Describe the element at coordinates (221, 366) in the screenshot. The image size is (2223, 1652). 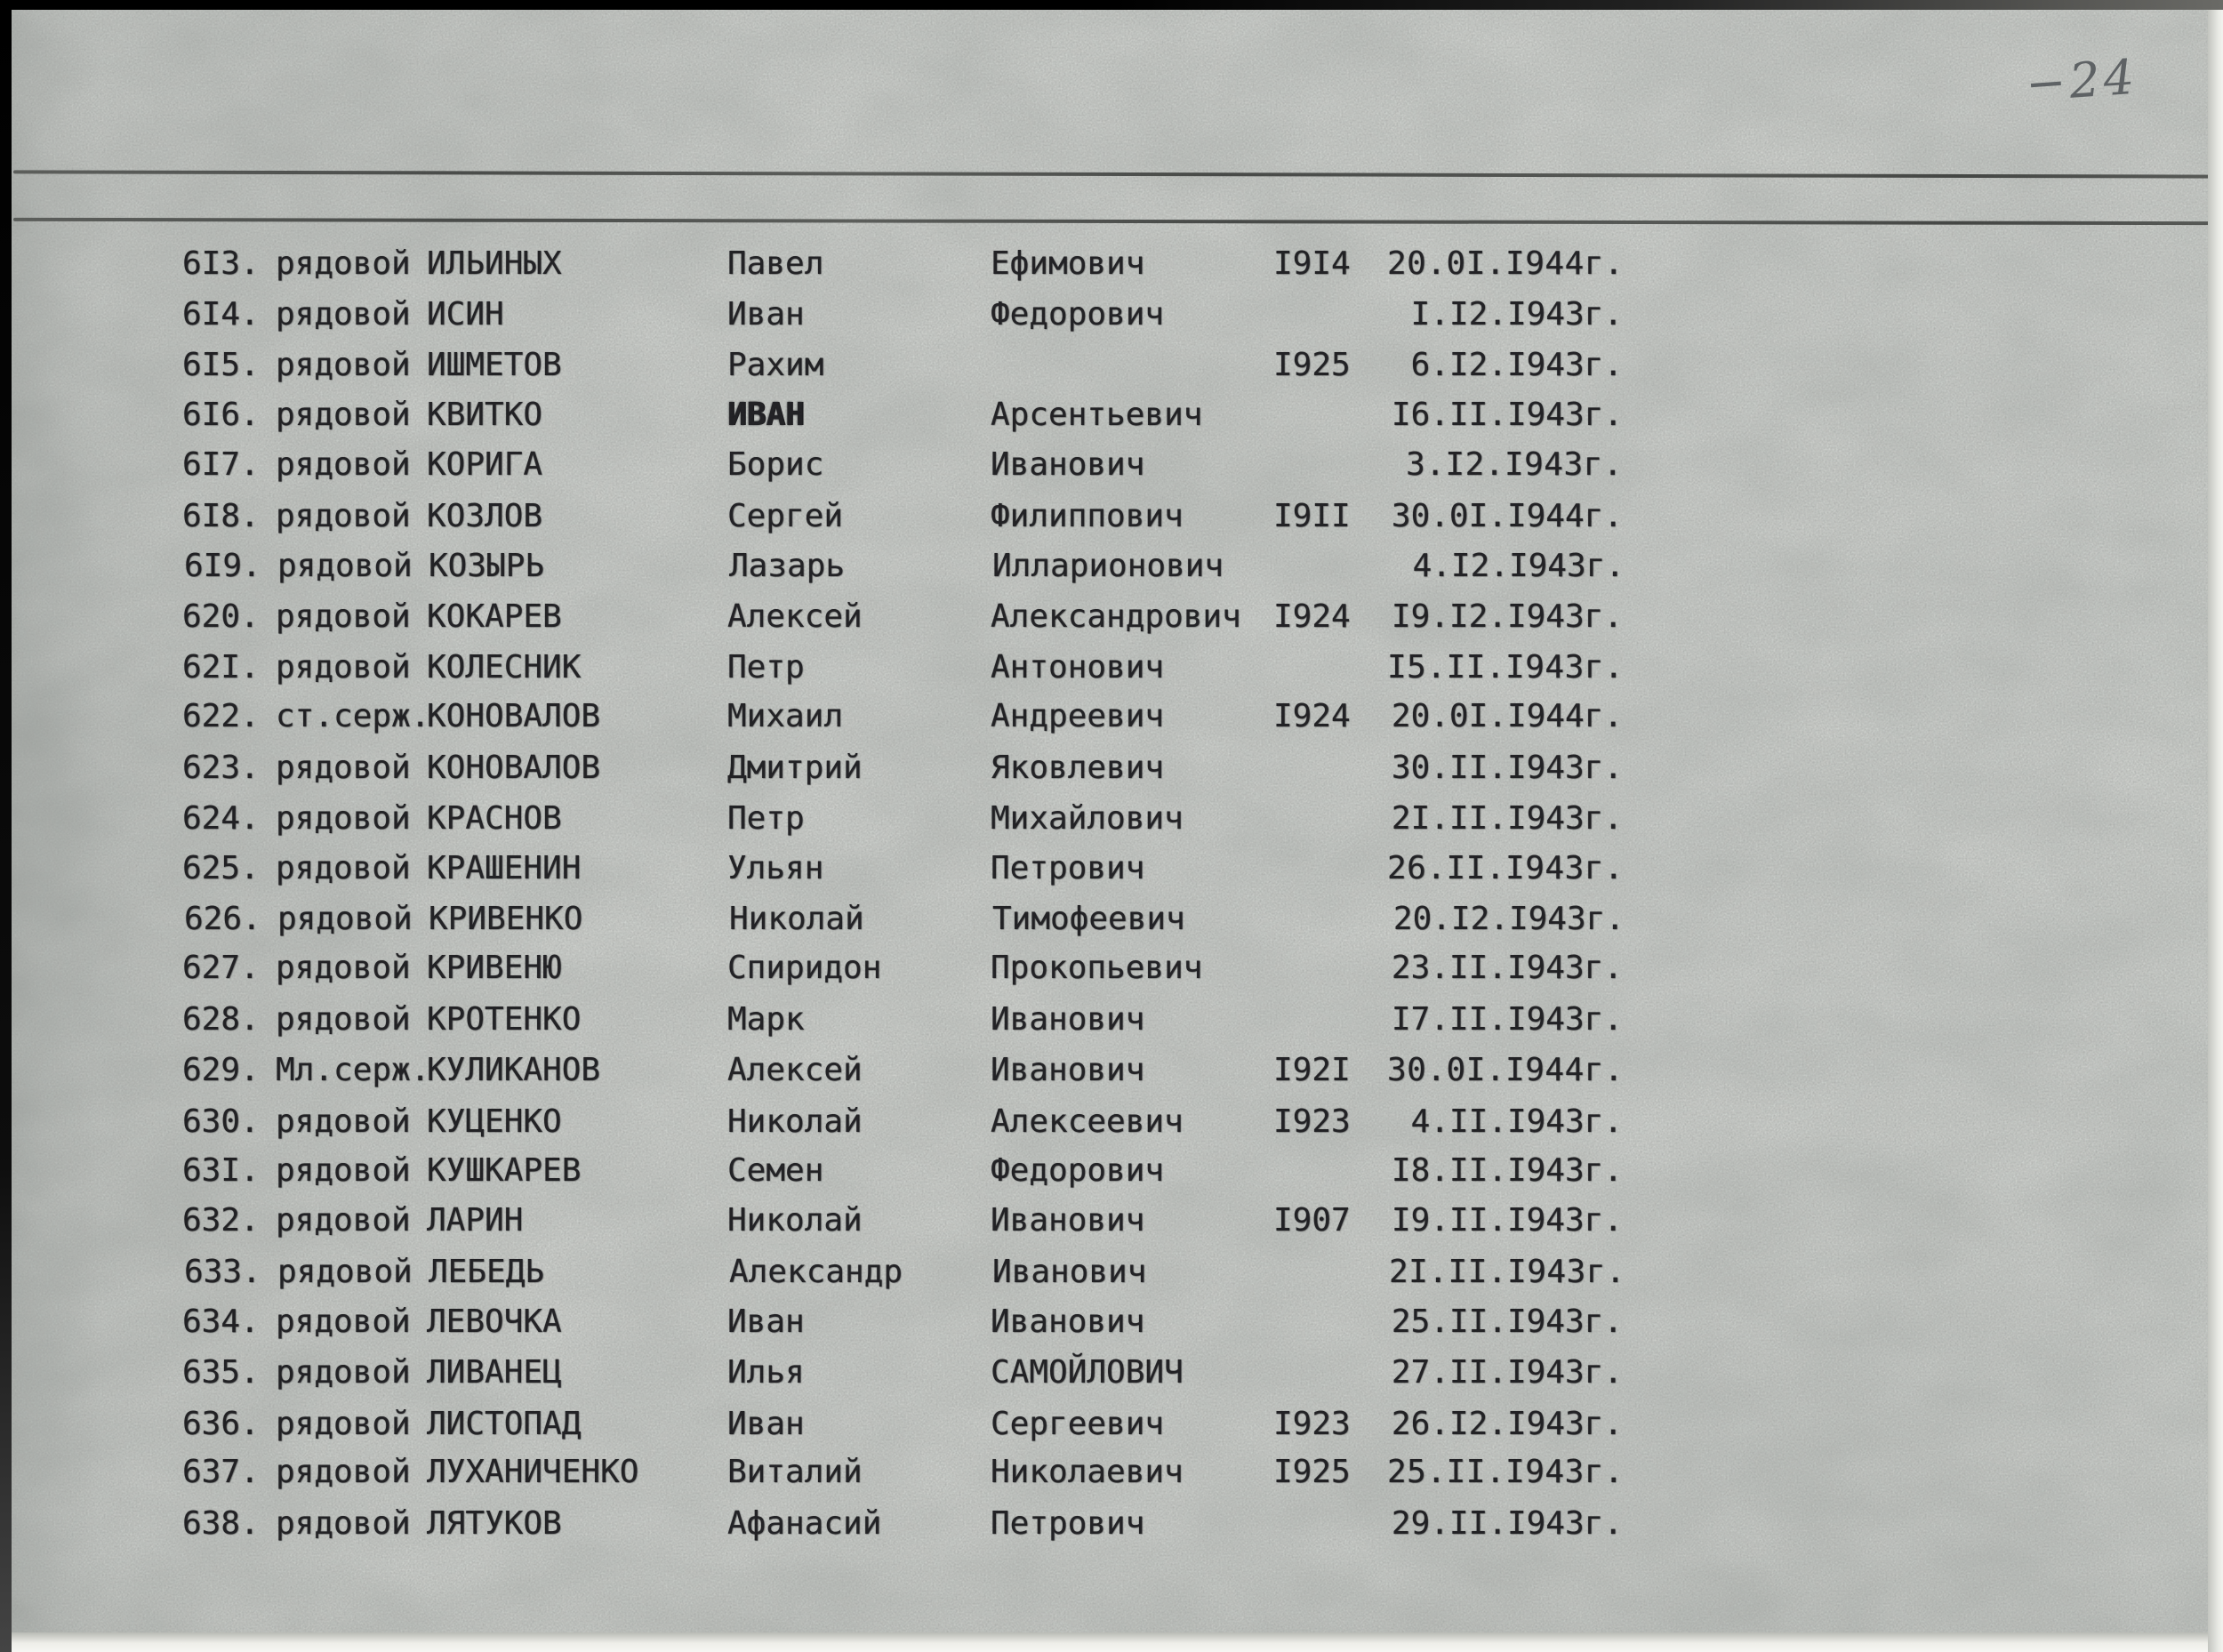
I see `cell-number: 6I5.` at that location.